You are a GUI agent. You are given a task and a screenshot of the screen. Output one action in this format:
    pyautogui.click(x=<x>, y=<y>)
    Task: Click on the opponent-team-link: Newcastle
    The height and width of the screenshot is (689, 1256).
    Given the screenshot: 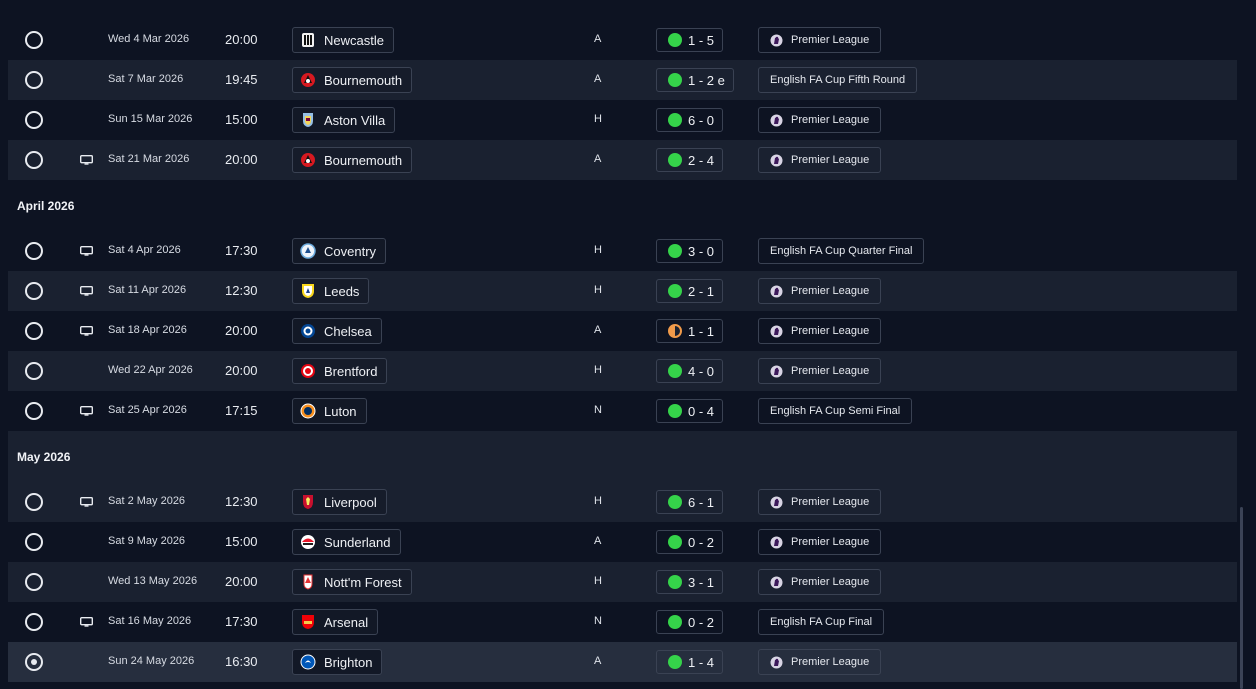 What is the action you would take?
    pyautogui.click(x=343, y=40)
    